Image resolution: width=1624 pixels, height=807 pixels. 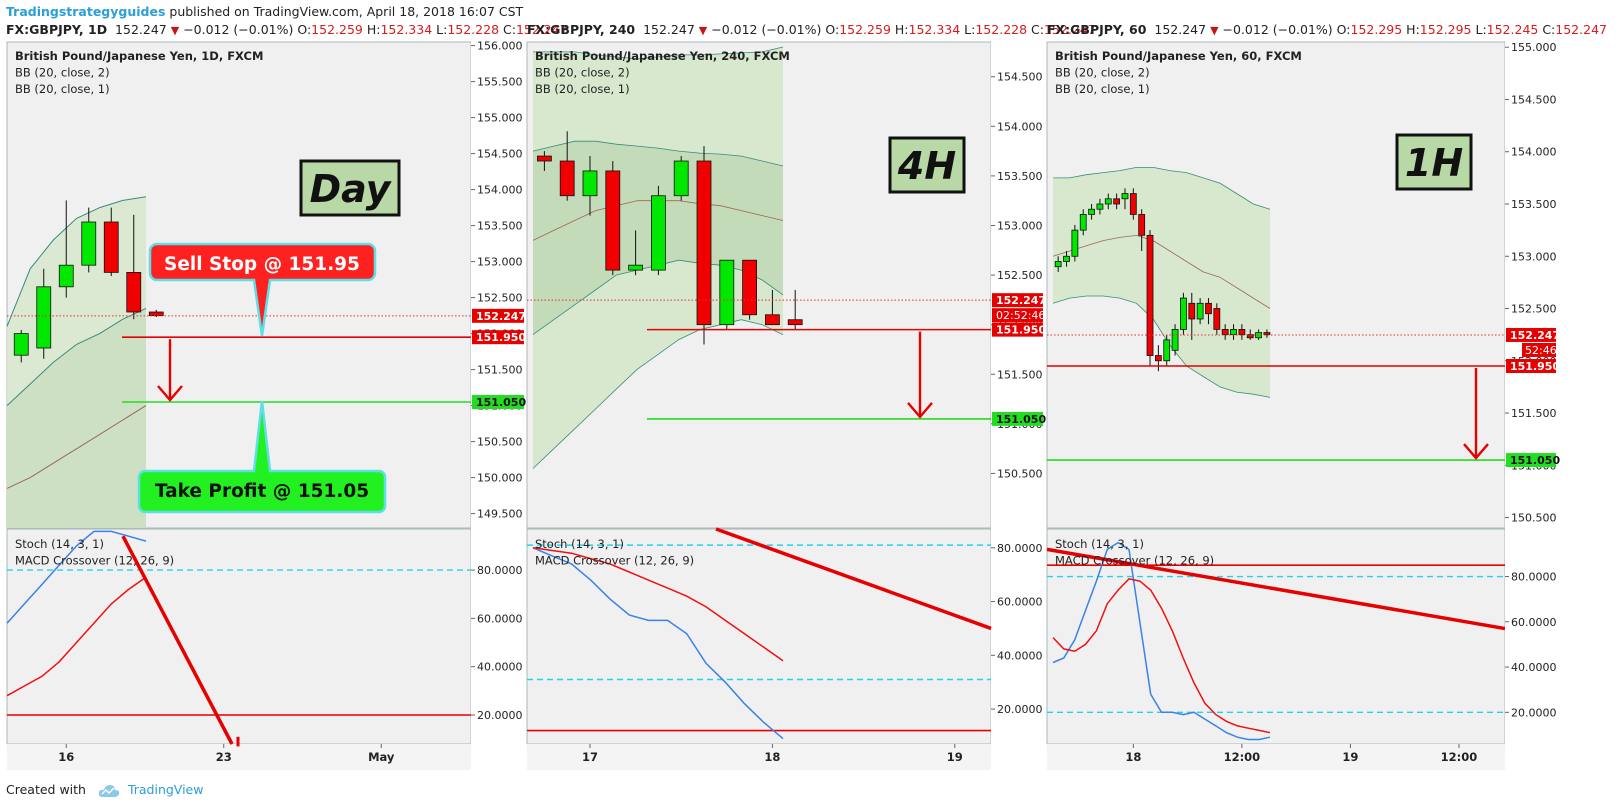 What do you see at coordinates (1534, 413) in the screenshot?
I see `price-tick-label: 151.500` at bounding box center [1534, 413].